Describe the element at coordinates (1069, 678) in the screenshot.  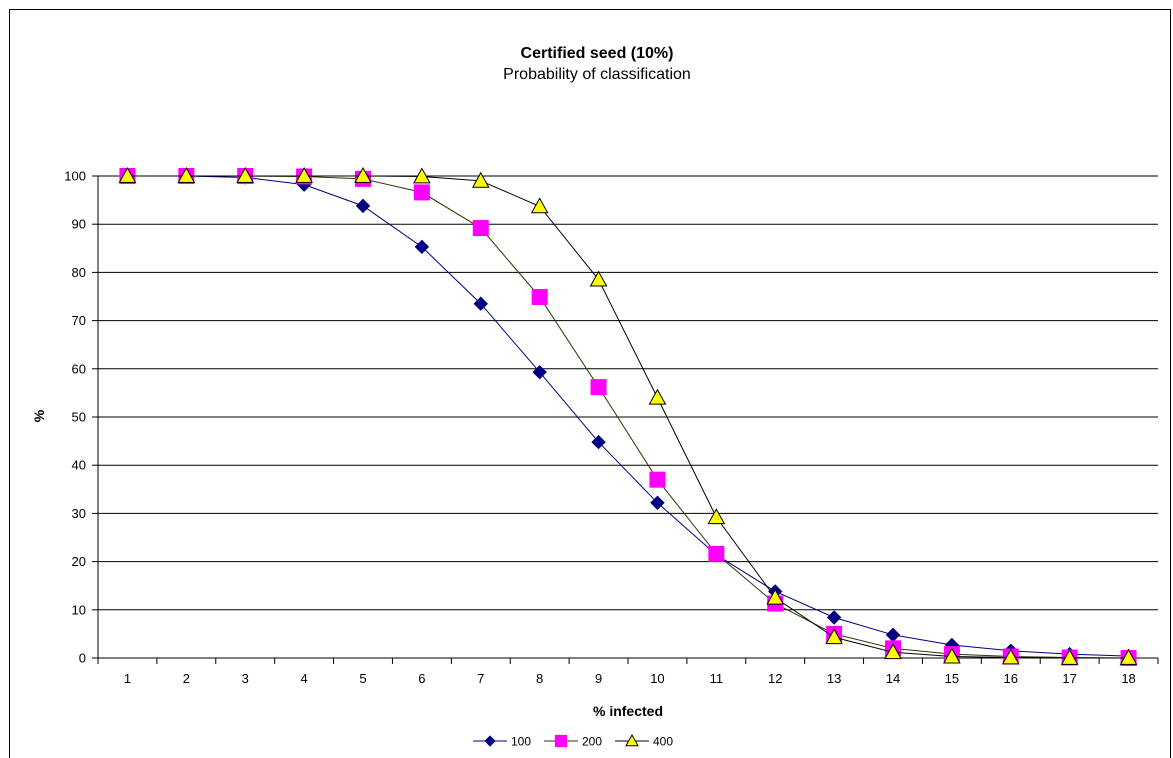
I see `x-tick-label: 17` at that location.